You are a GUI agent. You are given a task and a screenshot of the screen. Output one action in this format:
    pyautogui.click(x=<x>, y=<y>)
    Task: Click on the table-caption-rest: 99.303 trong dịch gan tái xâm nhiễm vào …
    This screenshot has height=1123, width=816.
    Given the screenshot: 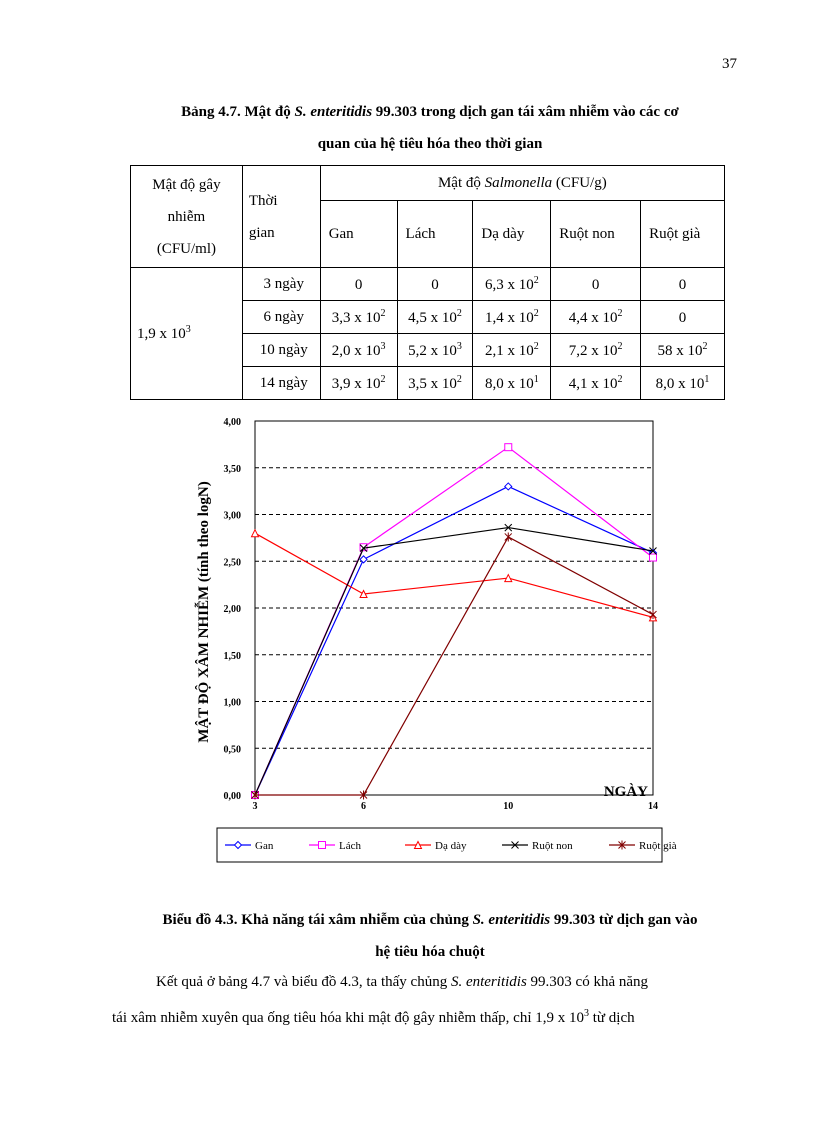 What is the action you would take?
    pyautogui.click(x=525, y=112)
    